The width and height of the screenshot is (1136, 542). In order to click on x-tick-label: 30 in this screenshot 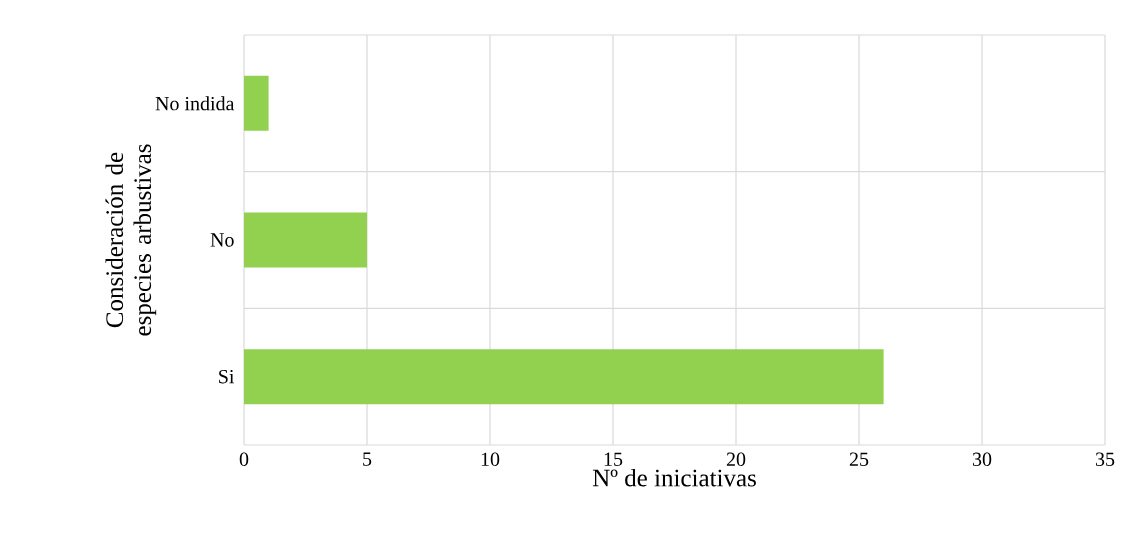, I will do `click(982, 459)`.